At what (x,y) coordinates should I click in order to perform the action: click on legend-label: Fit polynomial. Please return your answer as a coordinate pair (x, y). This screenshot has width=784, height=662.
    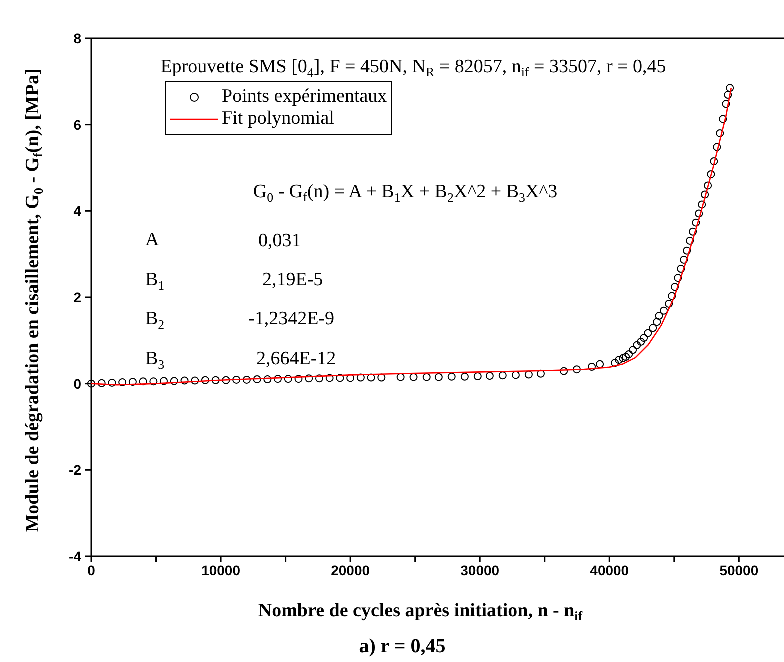
    Looking at the image, I should click on (278, 119).